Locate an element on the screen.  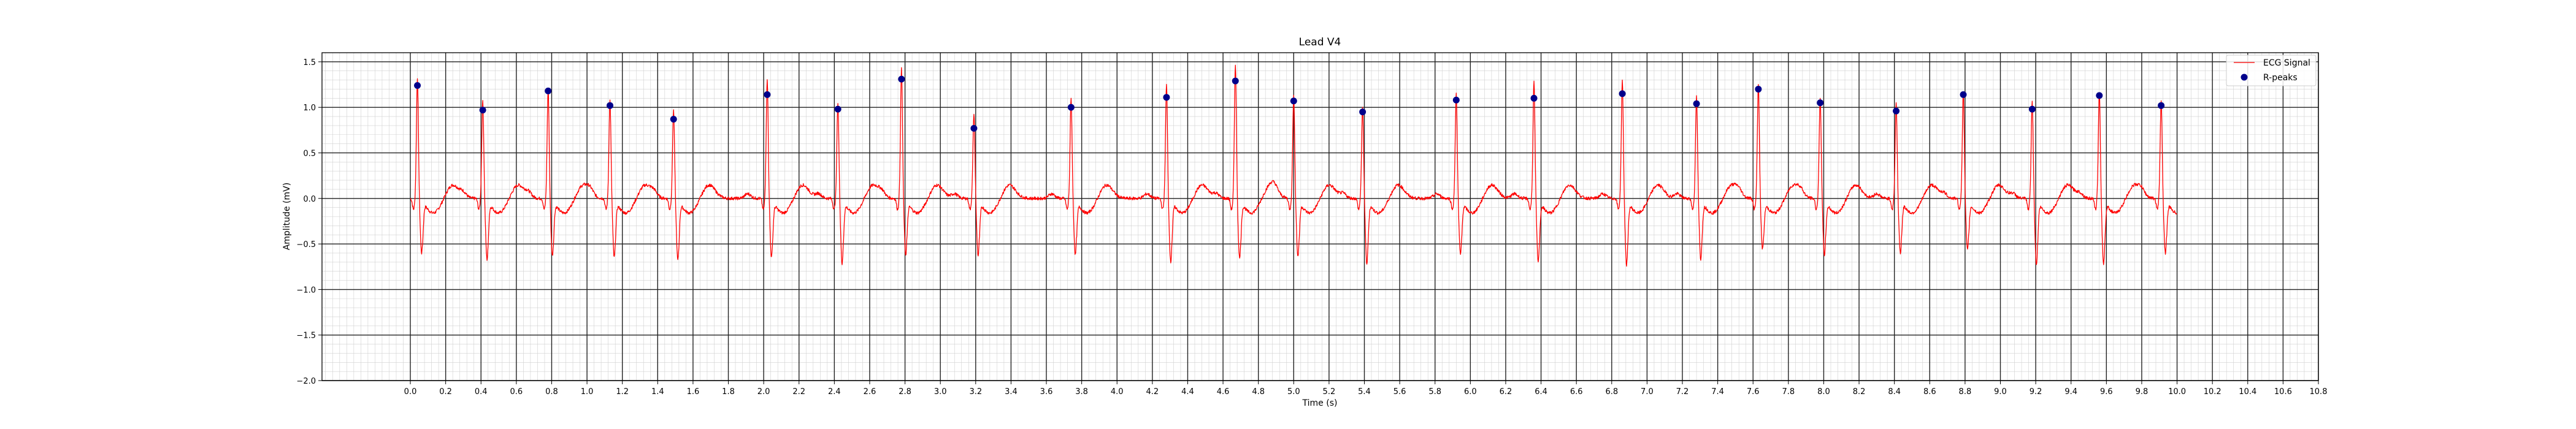
x-tick-label: 1.2 is located at coordinates (622, 392).